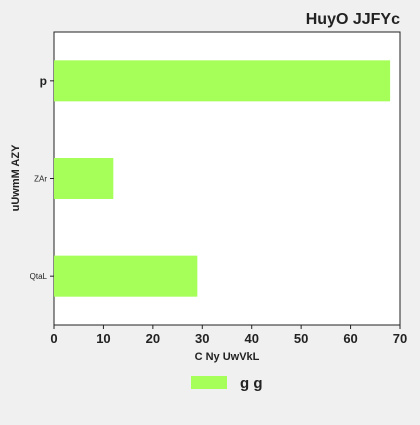 The image size is (420, 425). Describe the element at coordinates (126, 276) in the screenshot. I see `bar-qtal` at that location.